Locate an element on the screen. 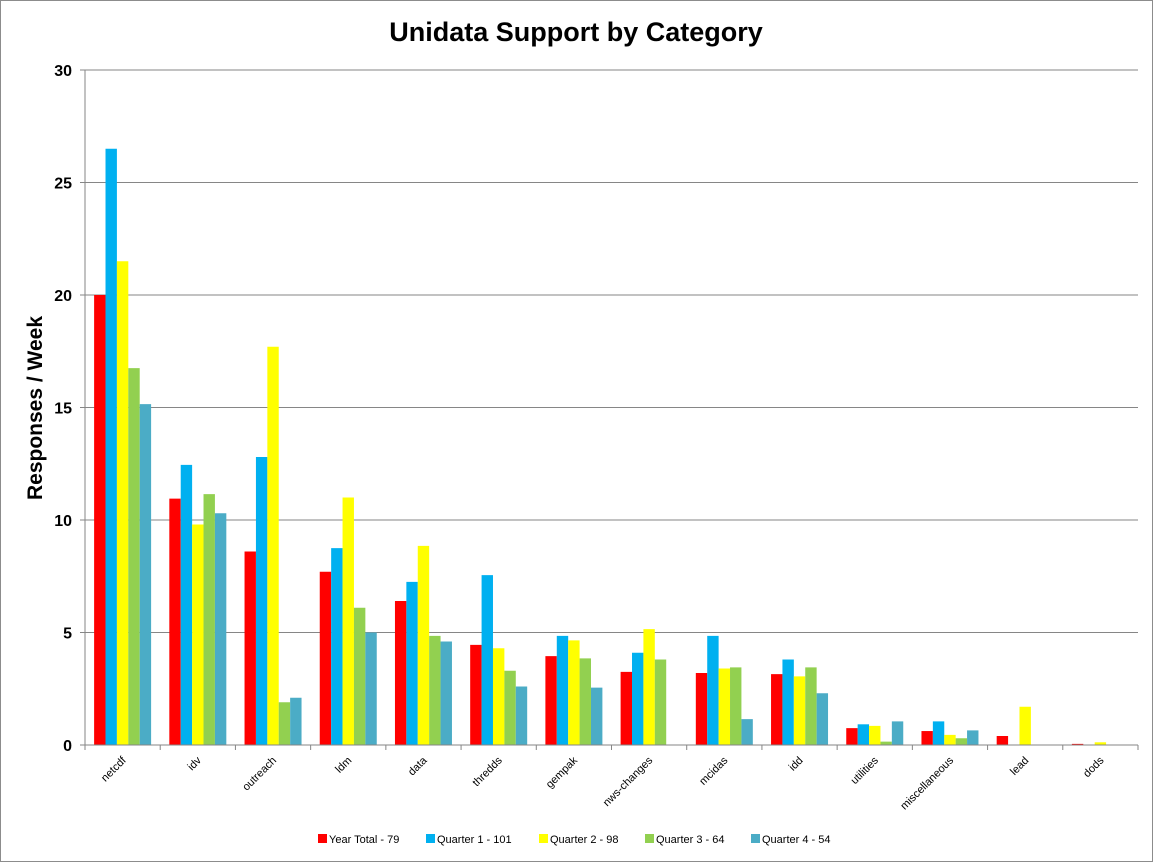  x-tick-label: thredds is located at coordinates (487, 771).